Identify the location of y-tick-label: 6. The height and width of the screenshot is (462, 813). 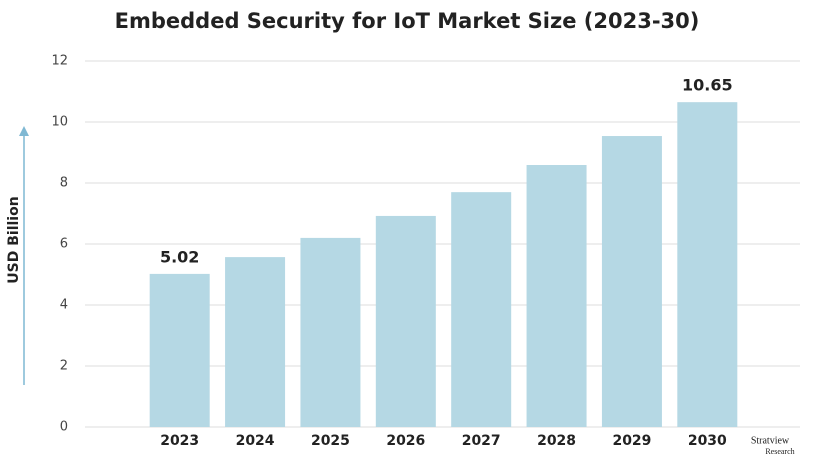
(64, 244).